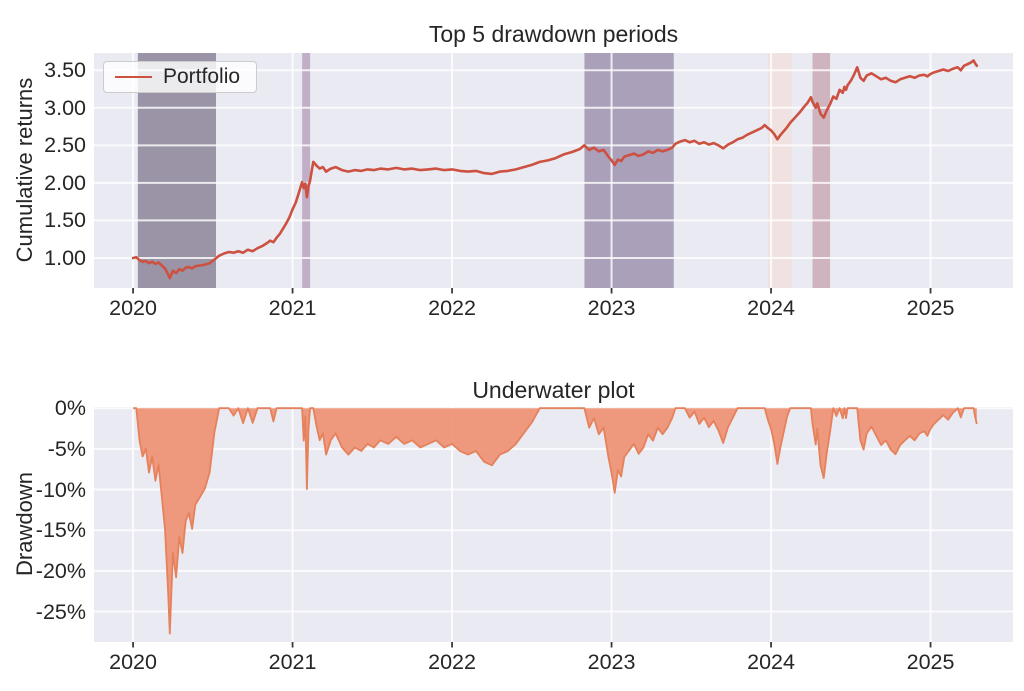  Describe the element at coordinates (930, 308) in the screenshot. I see `top-x-tick-label: 2025` at that location.